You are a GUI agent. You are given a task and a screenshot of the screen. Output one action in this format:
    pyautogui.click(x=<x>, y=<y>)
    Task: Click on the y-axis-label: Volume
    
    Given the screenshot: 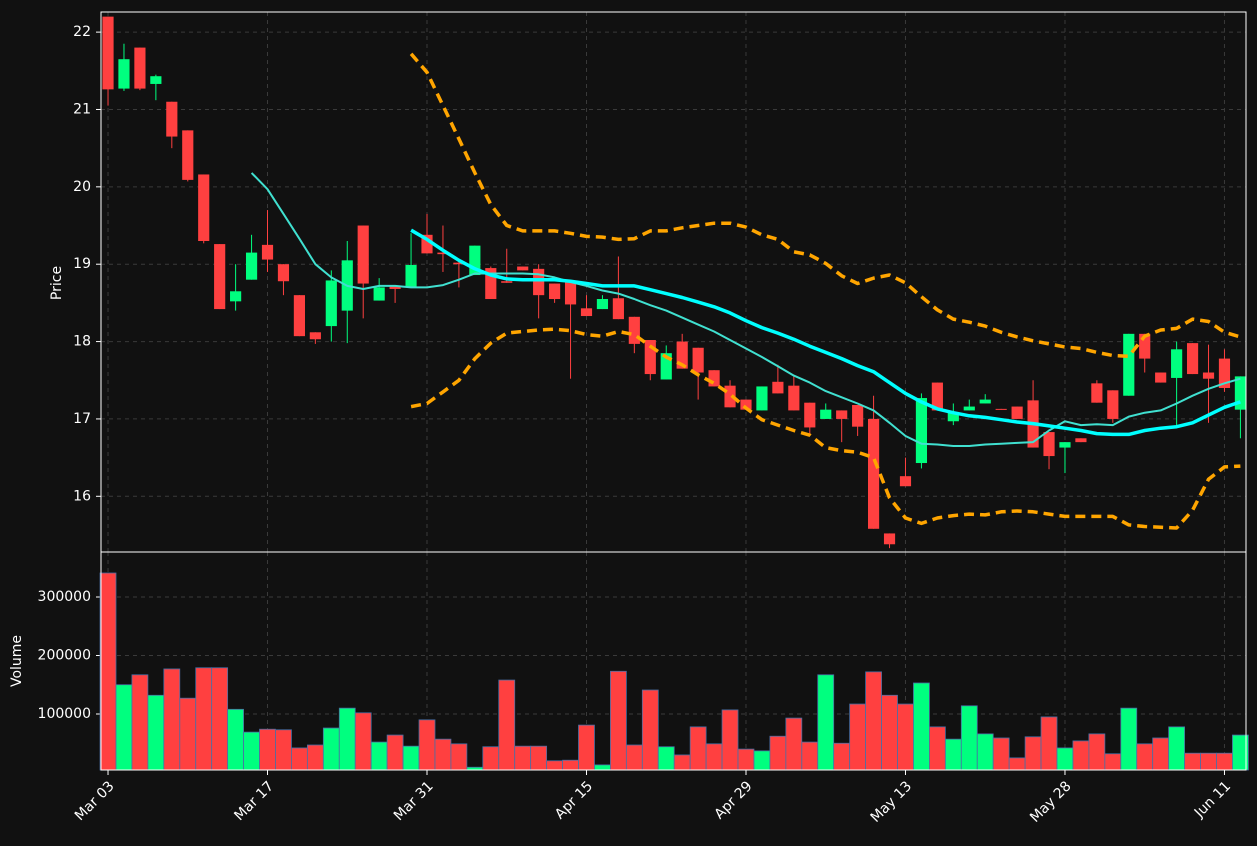 What is the action you would take?
    pyautogui.click(x=17, y=661)
    